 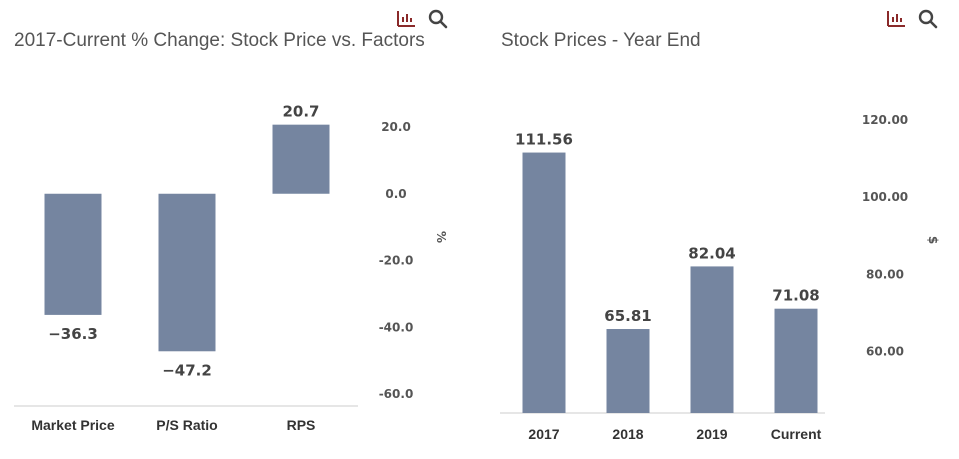 I want to click on data-label: 111.56, so click(x=544, y=140).